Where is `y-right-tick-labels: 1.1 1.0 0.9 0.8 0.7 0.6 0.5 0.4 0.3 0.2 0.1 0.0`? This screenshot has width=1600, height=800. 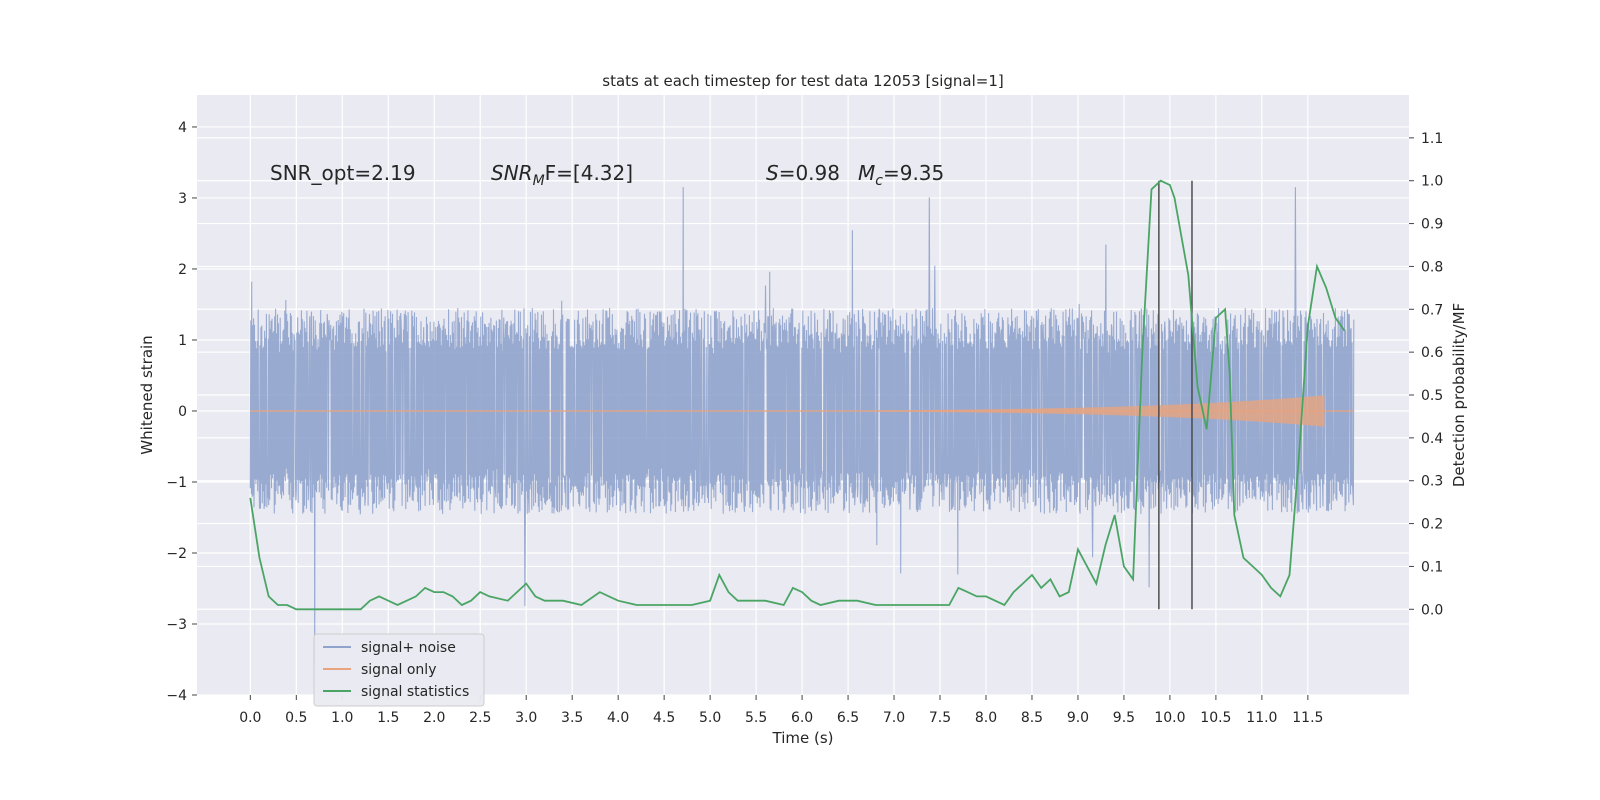 y-right-tick-labels: 1.1 1.0 0.9 0.8 0.7 0.6 0.5 0.4 0.3 0.2 0.1 0.0 is located at coordinates (1426, 374).